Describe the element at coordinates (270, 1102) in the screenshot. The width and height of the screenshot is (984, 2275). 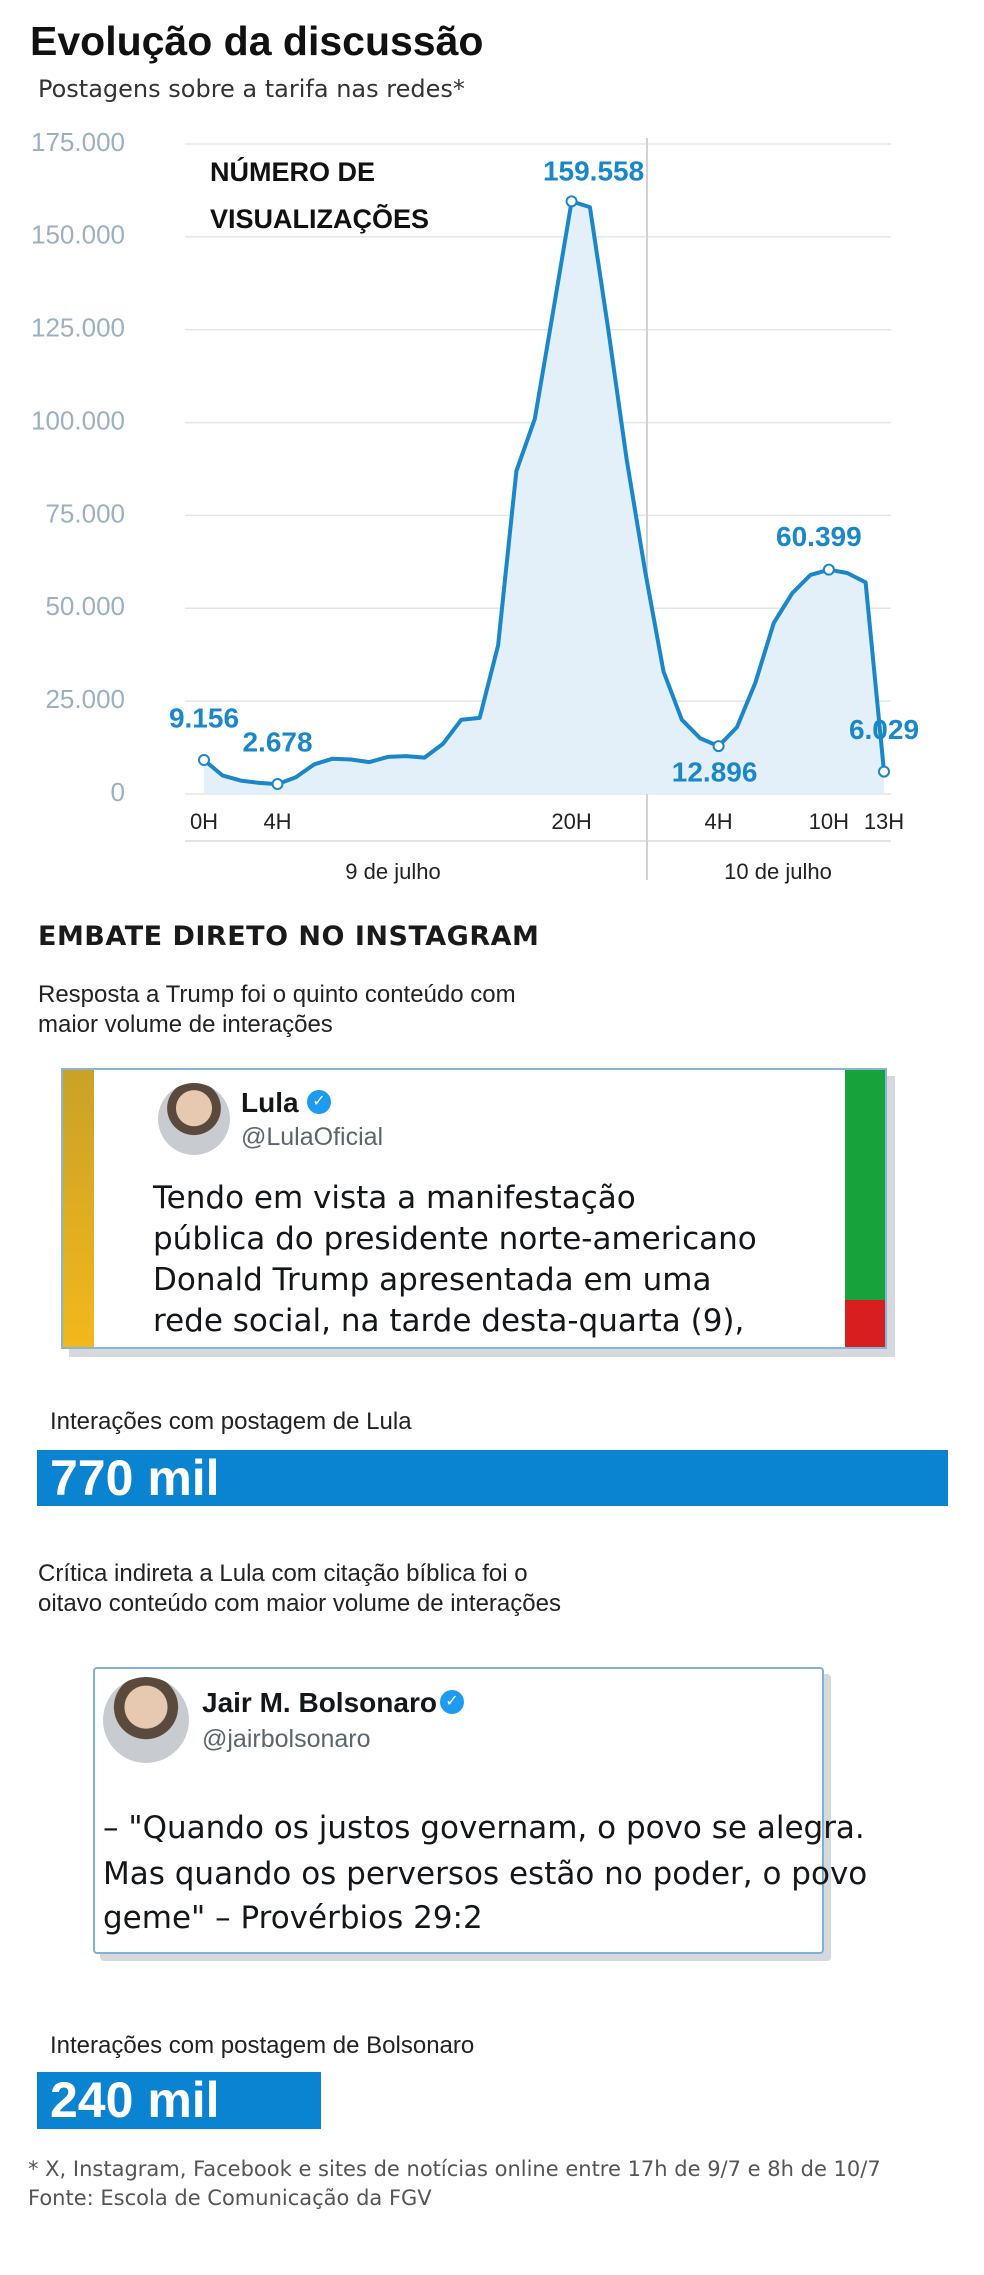
I see `author-name: Lula` at that location.